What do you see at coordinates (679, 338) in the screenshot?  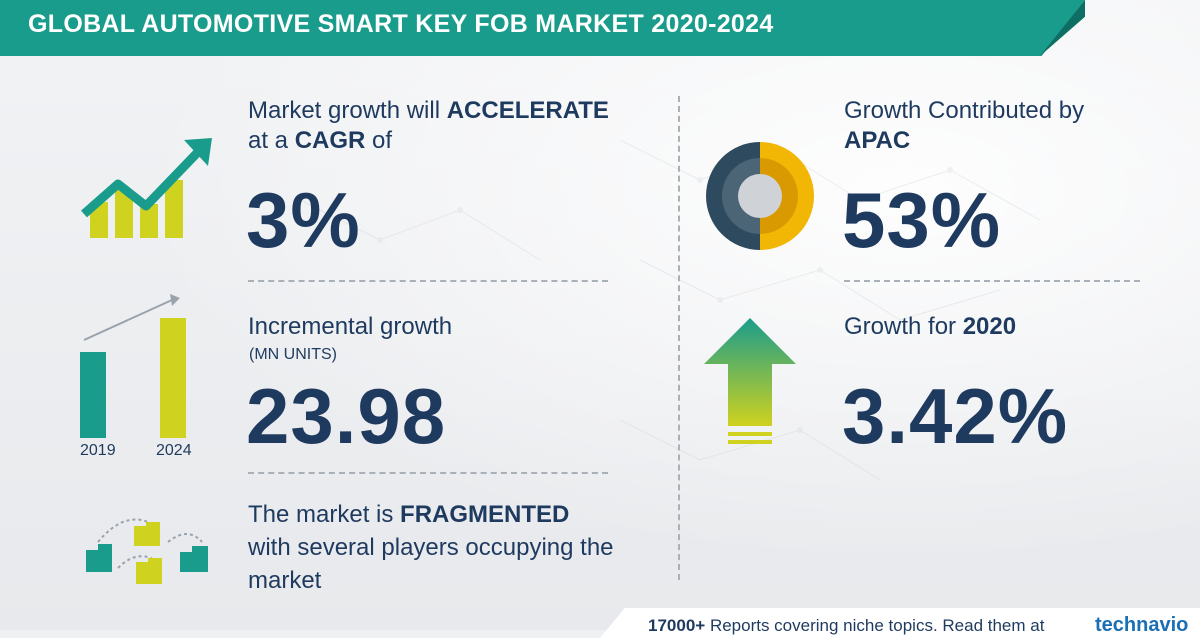 I see `vertical-divider` at bounding box center [679, 338].